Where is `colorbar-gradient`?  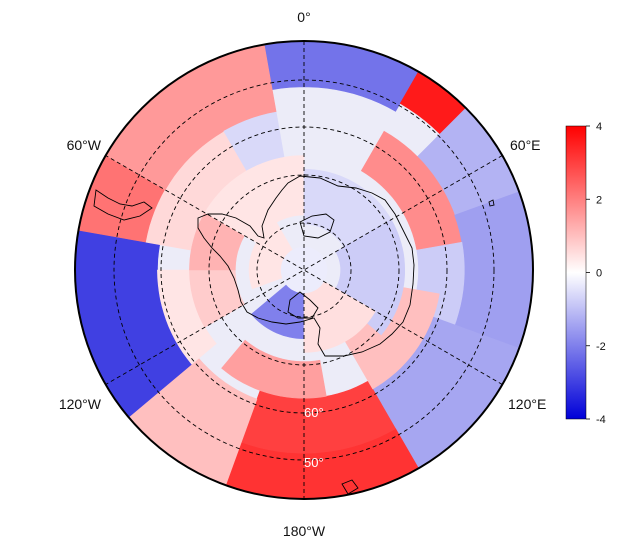 colorbar-gradient is located at coordinates (576, 272).